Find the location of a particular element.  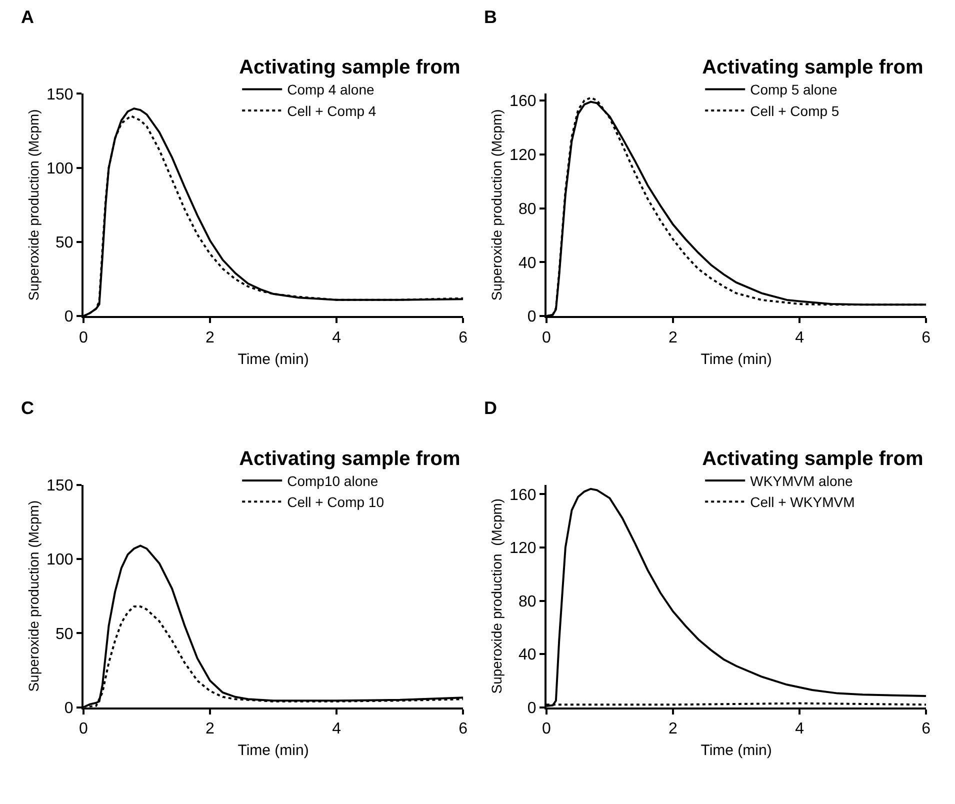

legend-label: Comp 4 alone is located at coordinates (330, 90).